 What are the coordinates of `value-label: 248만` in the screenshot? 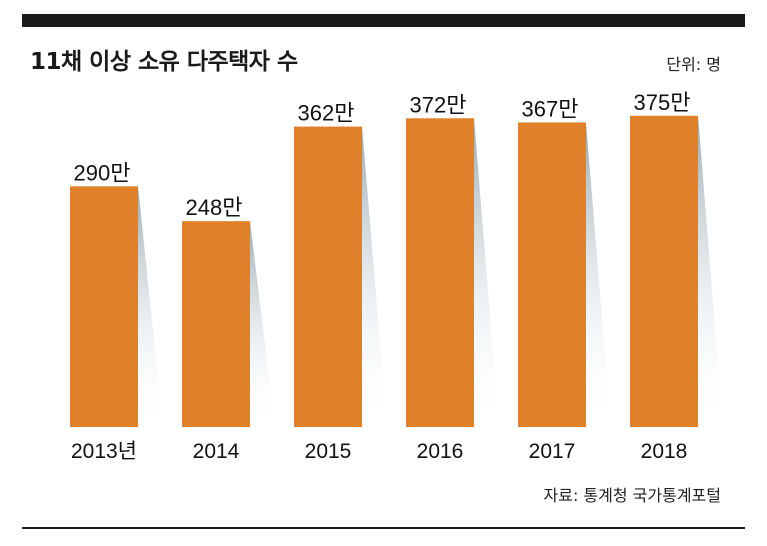 It's located at (214, 207).